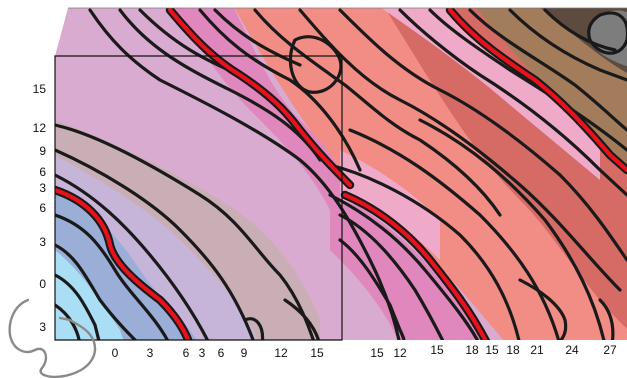 The height and width of the screenshot is (378, 627). Describe the element at coordinates (40, 89) in the screenshot. I see `left-label: 15` at that location.